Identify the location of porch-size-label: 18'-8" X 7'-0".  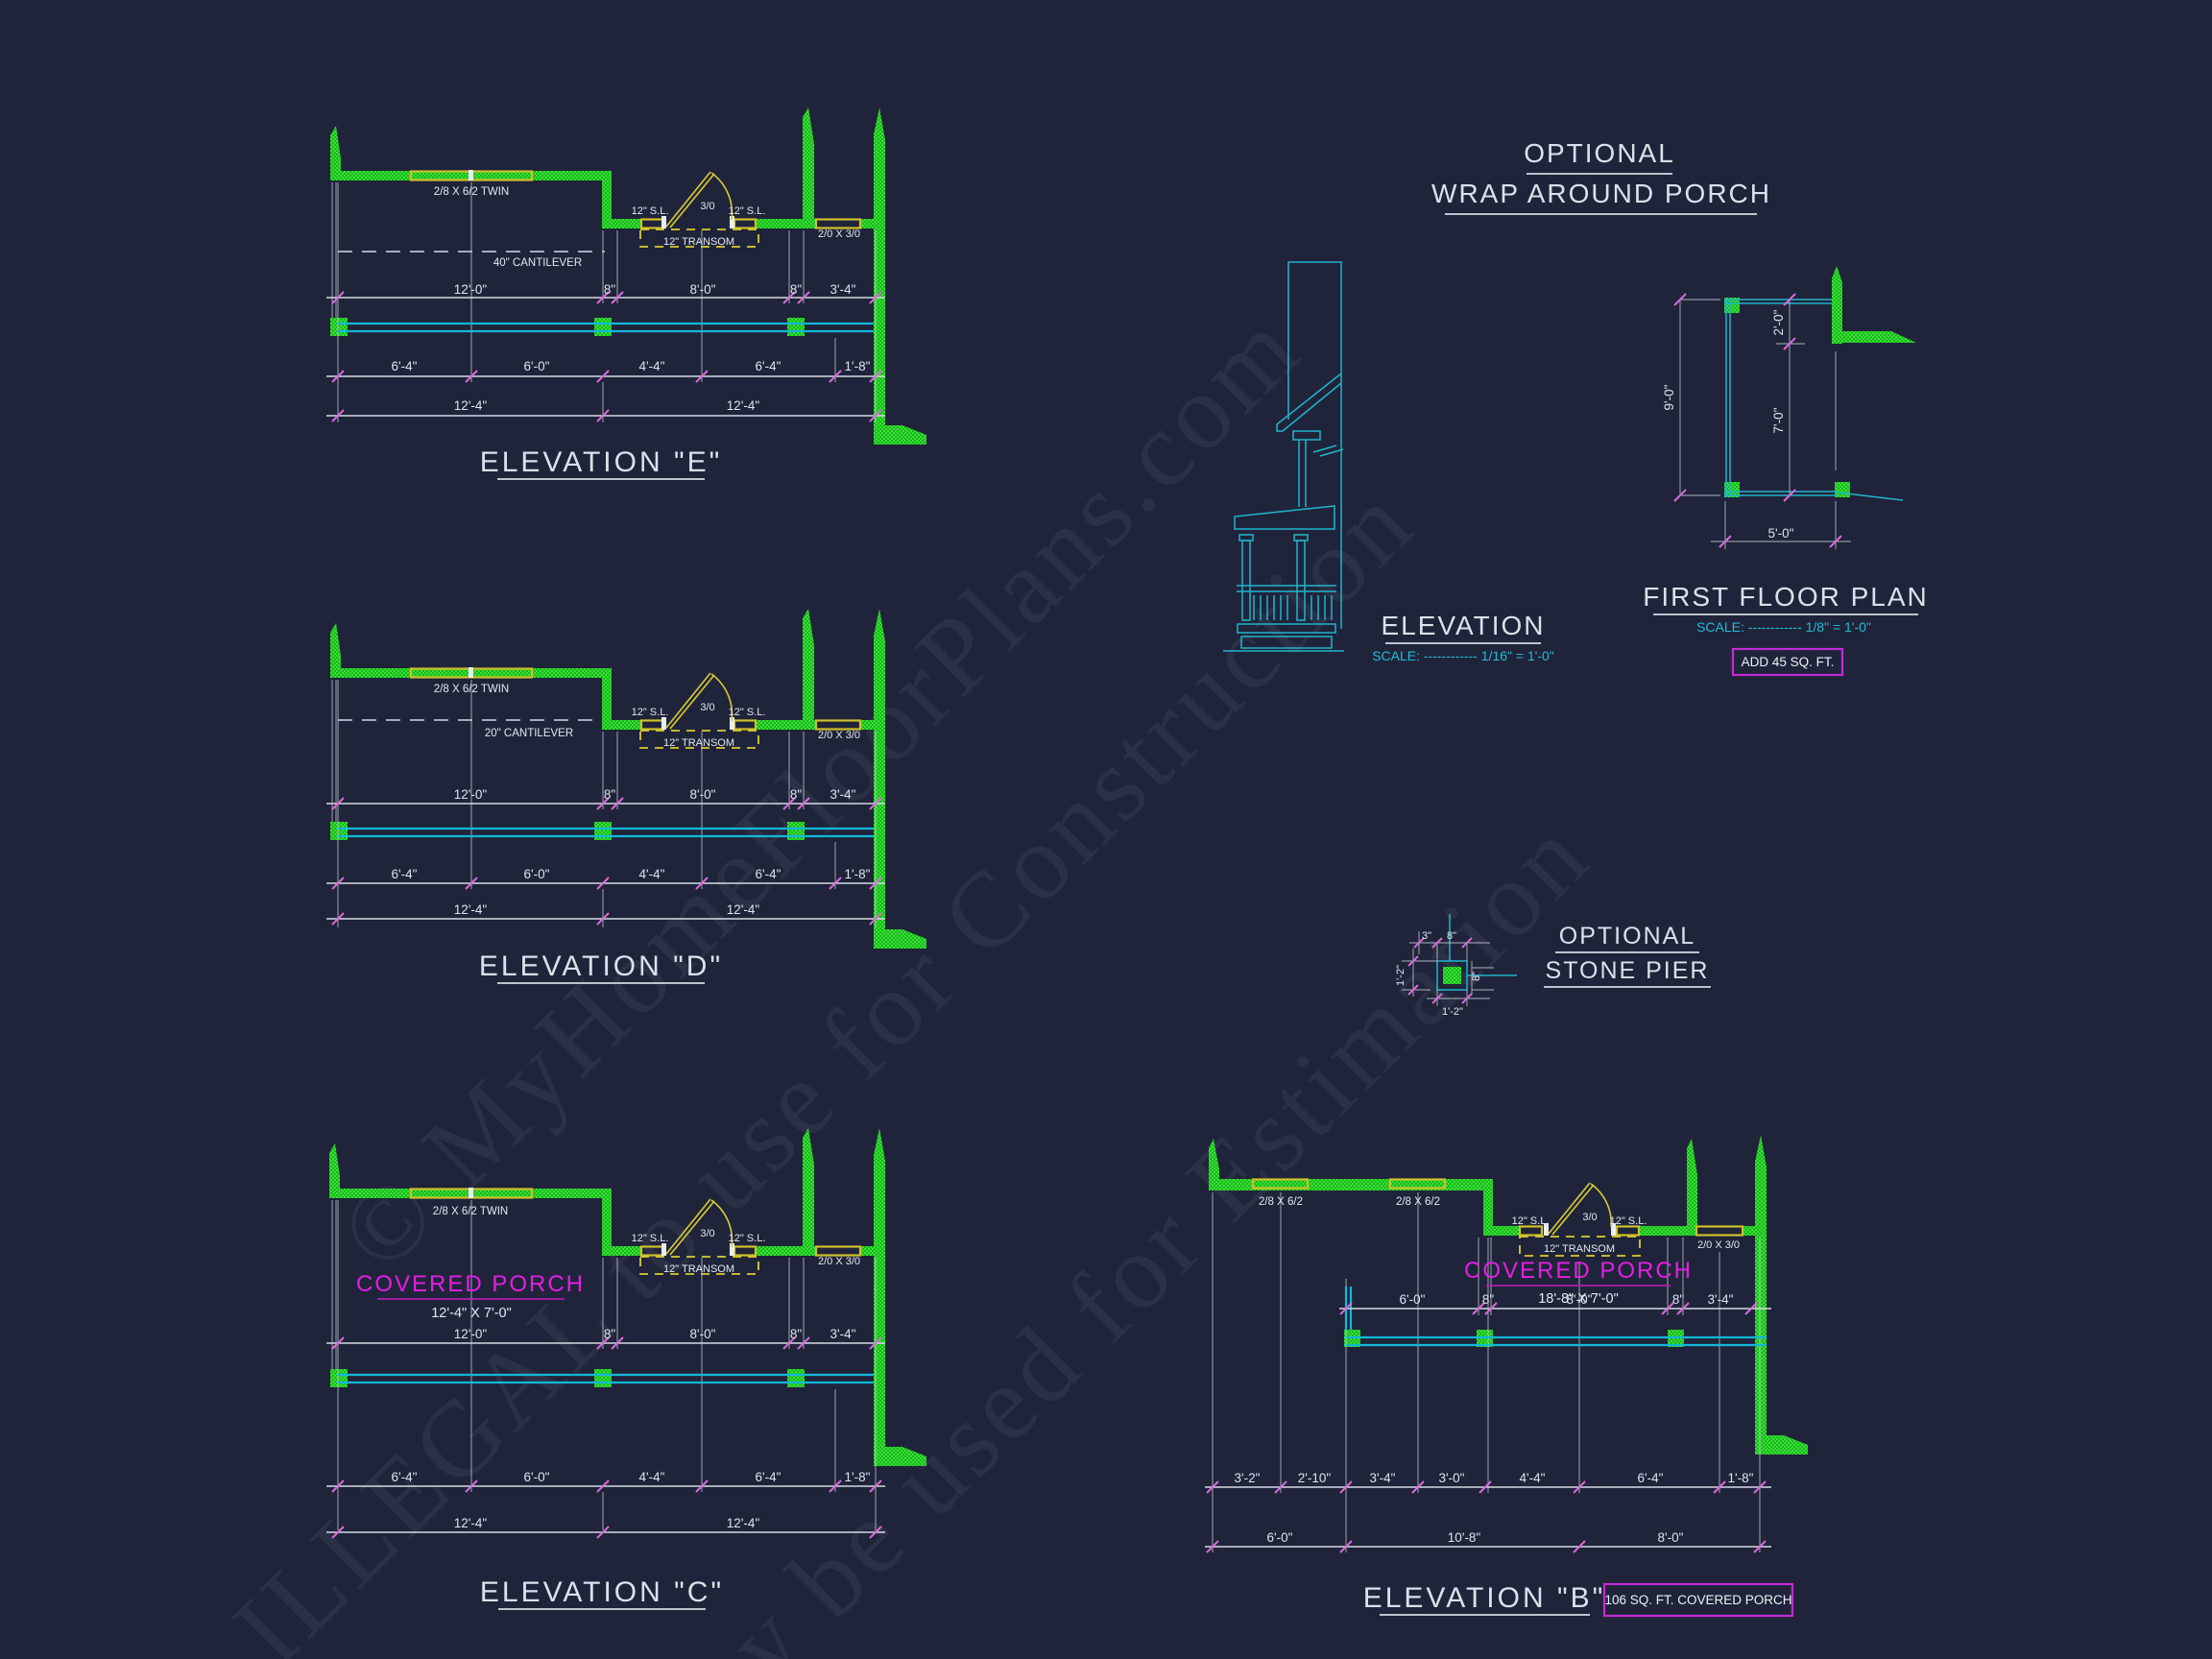
(1579, 1299).